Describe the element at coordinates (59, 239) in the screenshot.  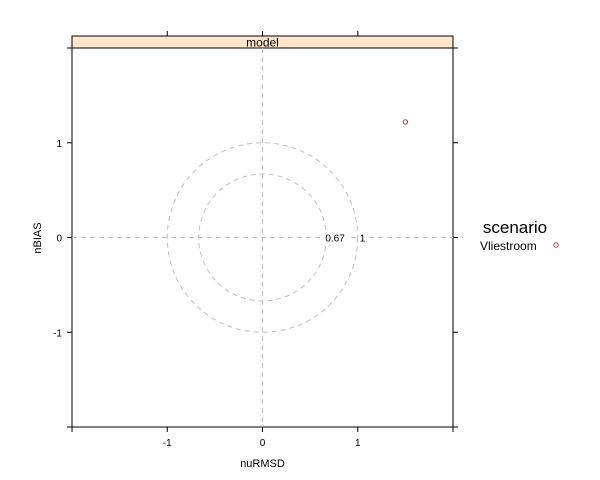
I see `y-tick-label: 0` at that location.